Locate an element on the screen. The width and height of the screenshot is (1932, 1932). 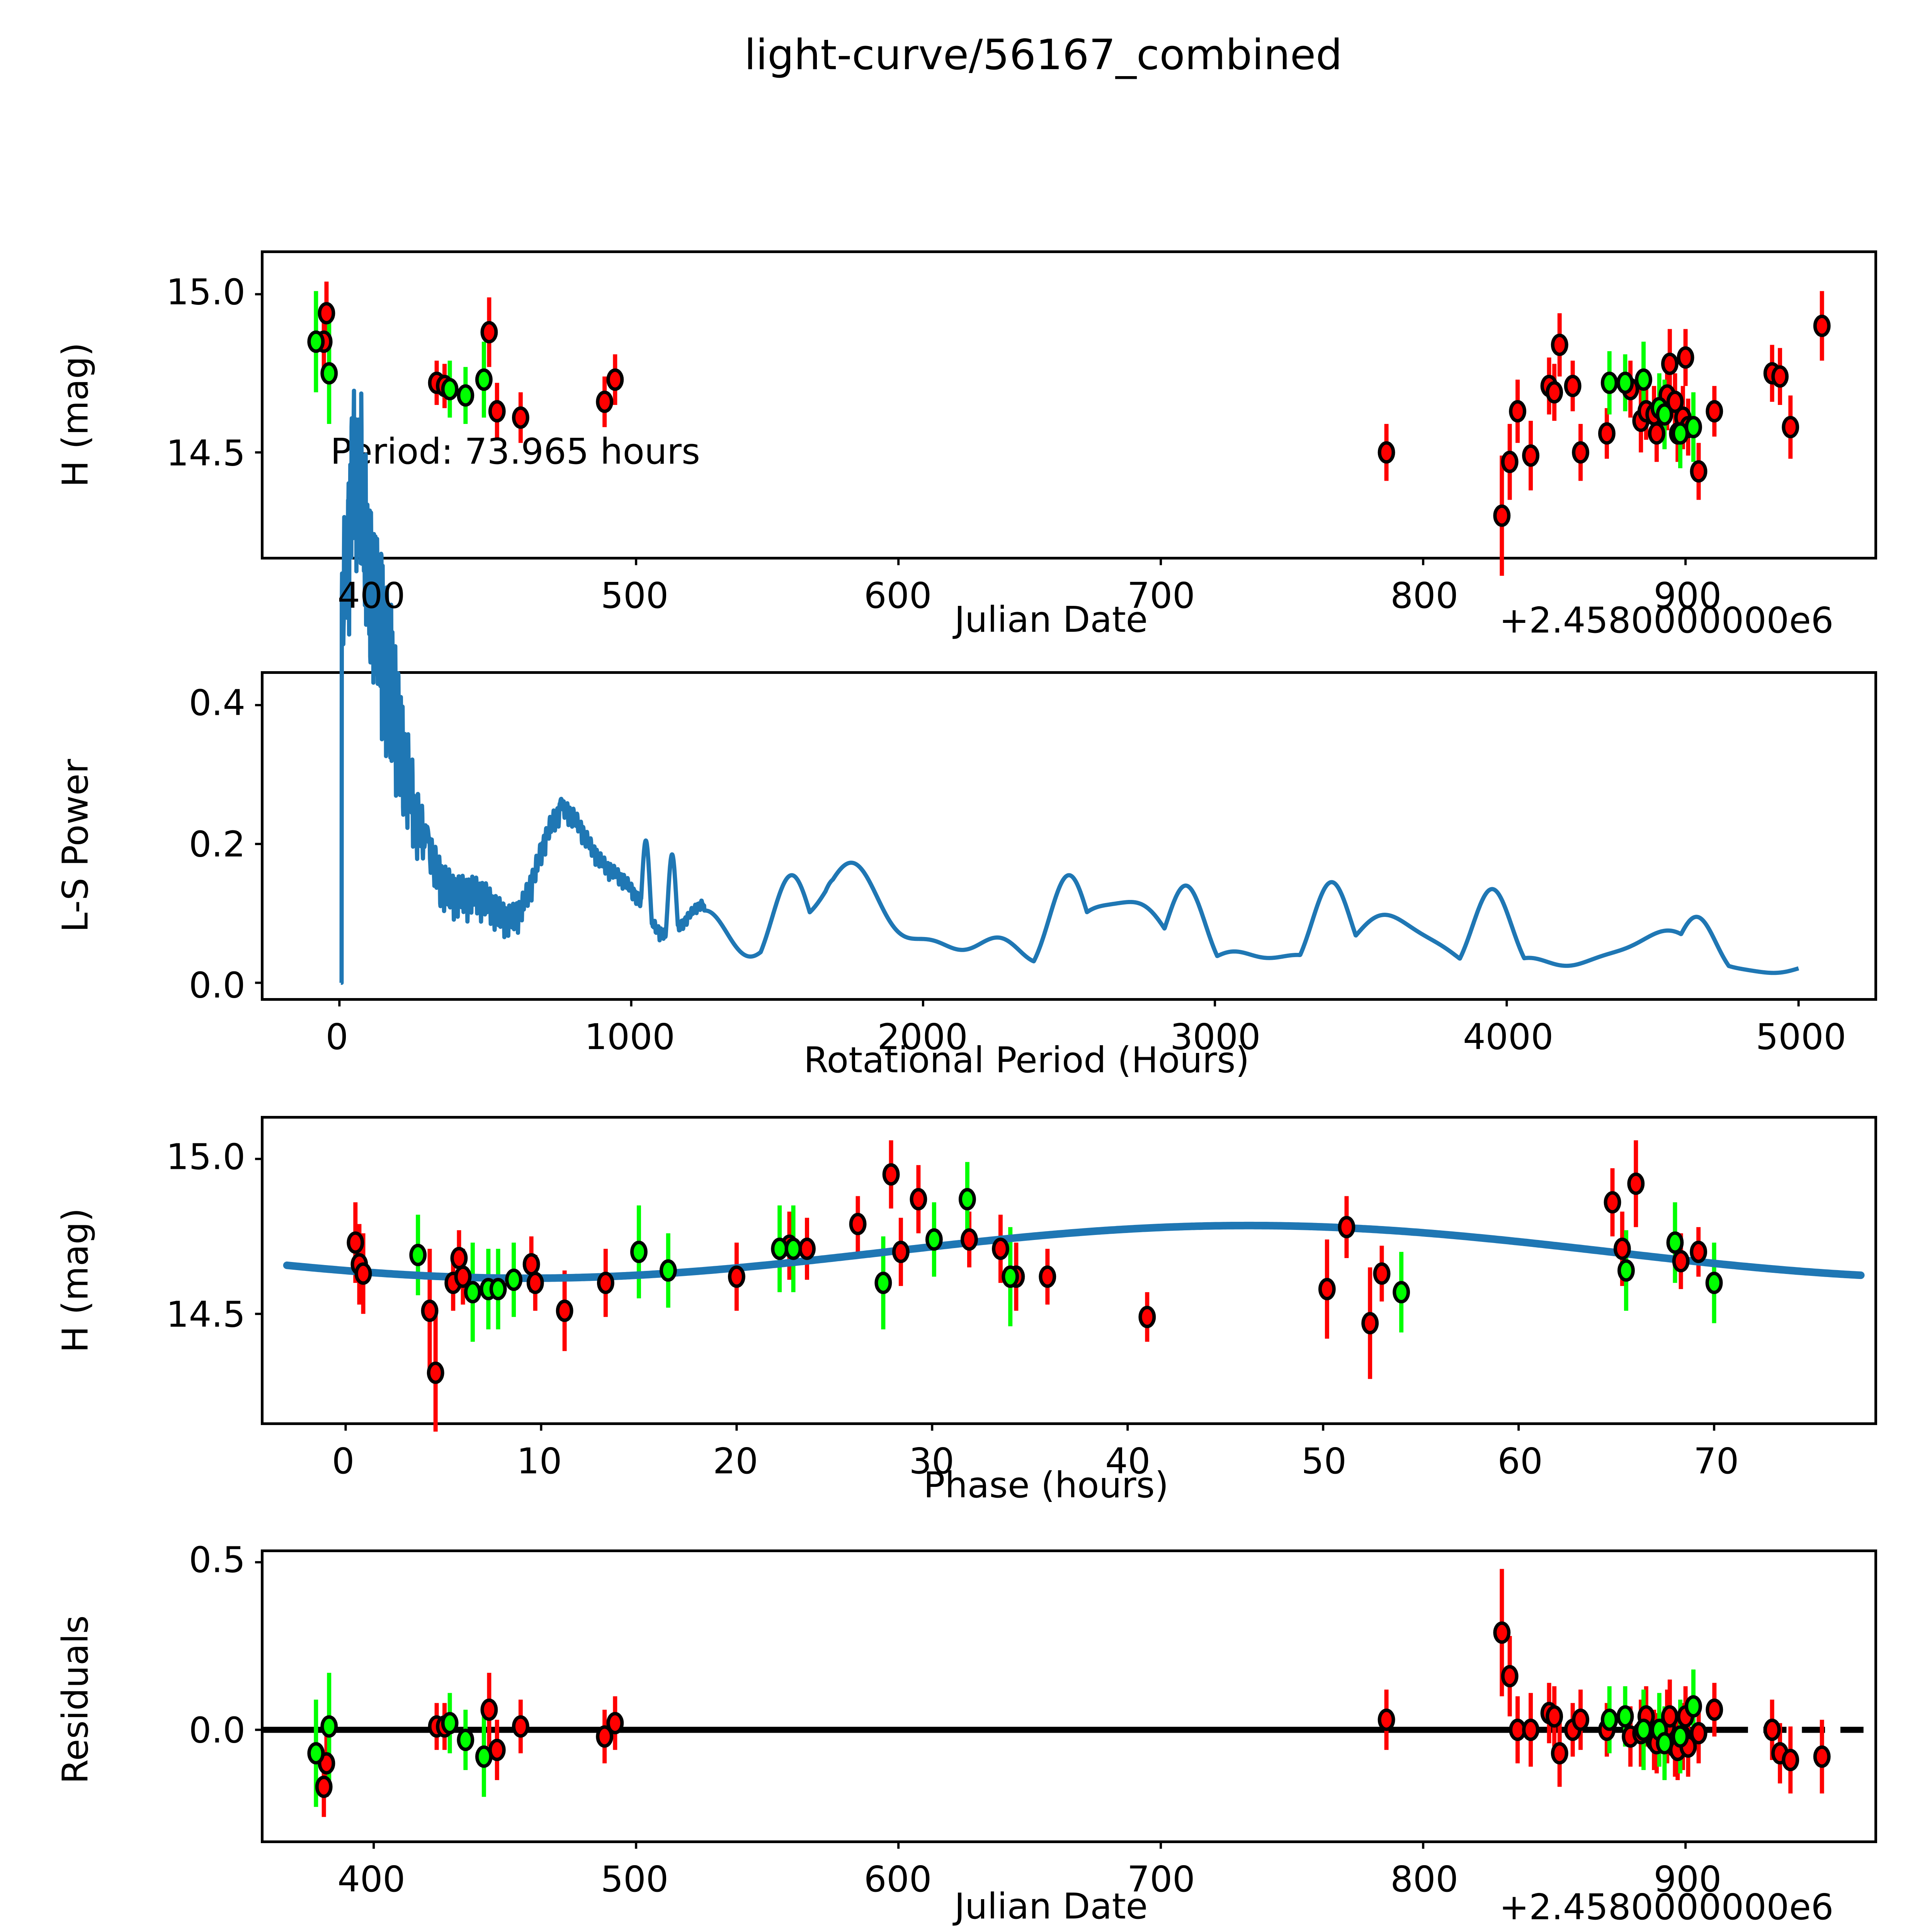
phase-folded-xtick-4: 40 is located at coordinates (1128, 1461).